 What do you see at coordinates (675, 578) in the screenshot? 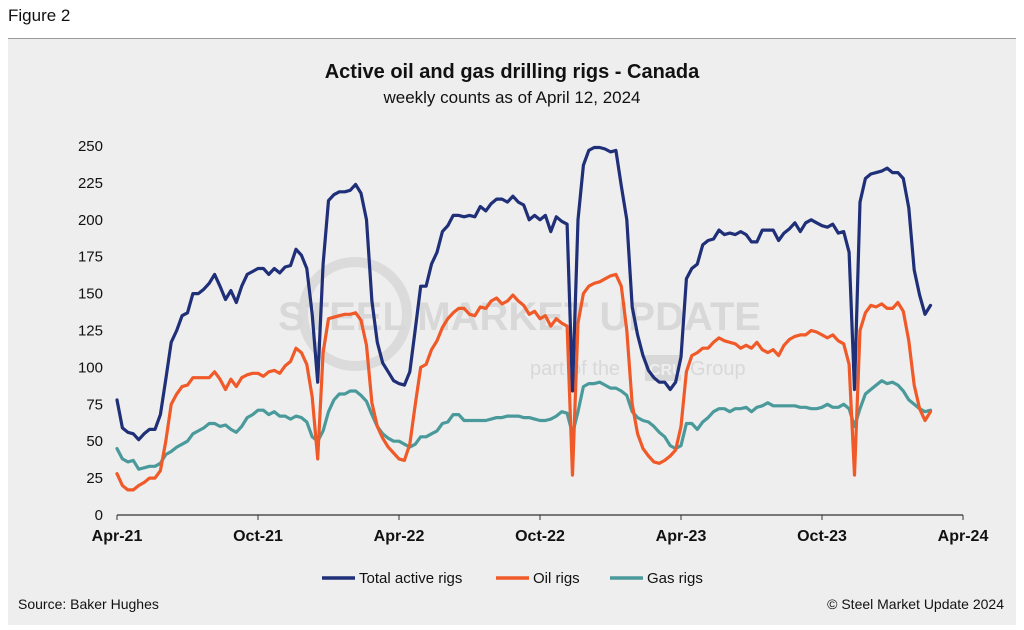
I see `legend-label: Gas rigs` at bounding box center [675, 578].